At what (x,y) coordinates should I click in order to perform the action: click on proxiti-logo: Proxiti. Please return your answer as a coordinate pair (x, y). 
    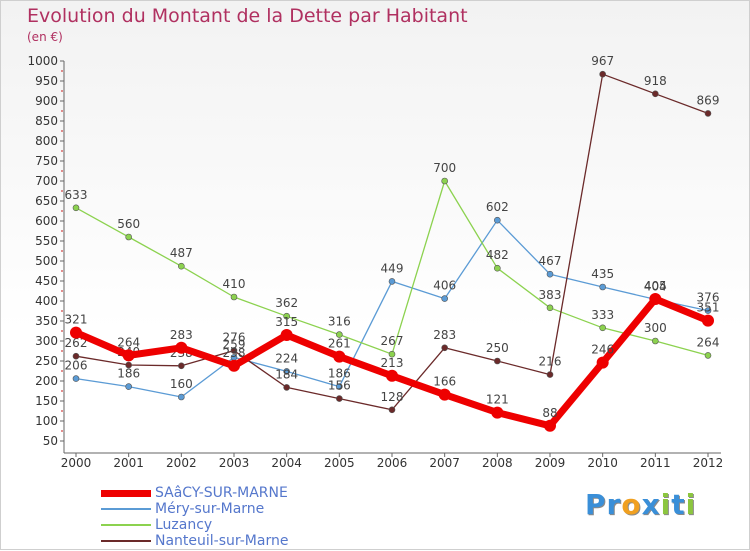
    Looking at the image, I should click on (640, 504).